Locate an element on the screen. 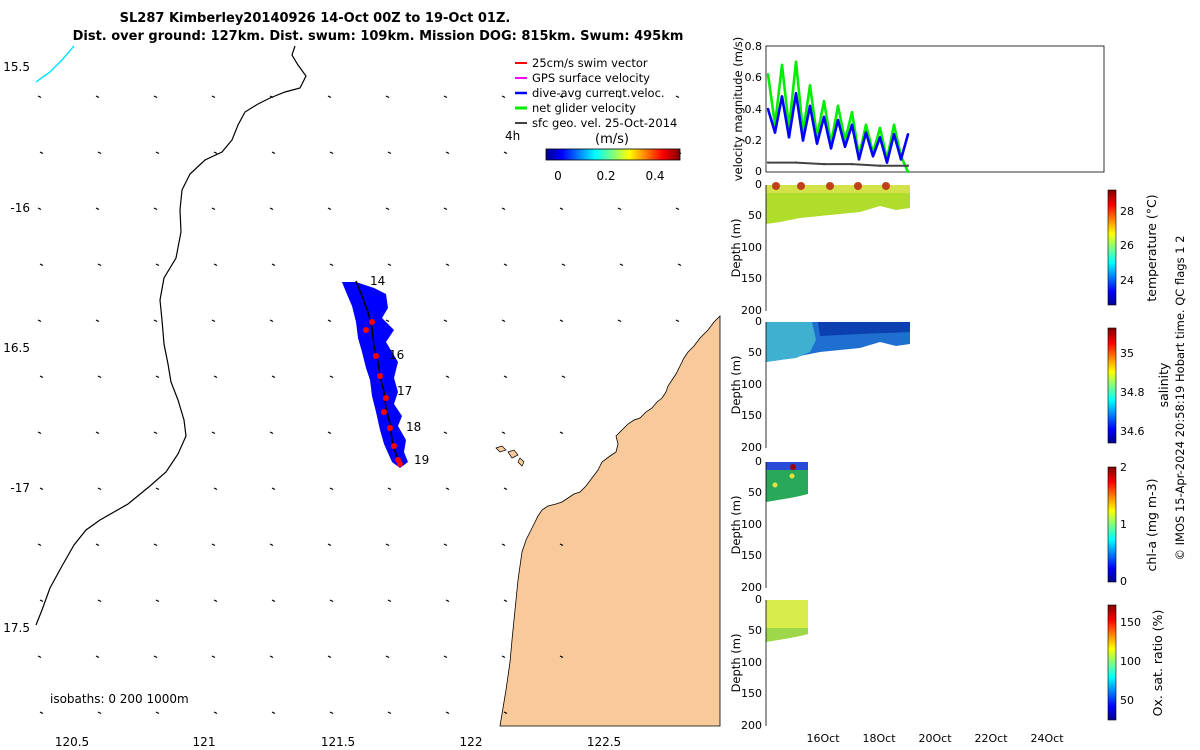  chla-frame is located at coordinates (935, 525).